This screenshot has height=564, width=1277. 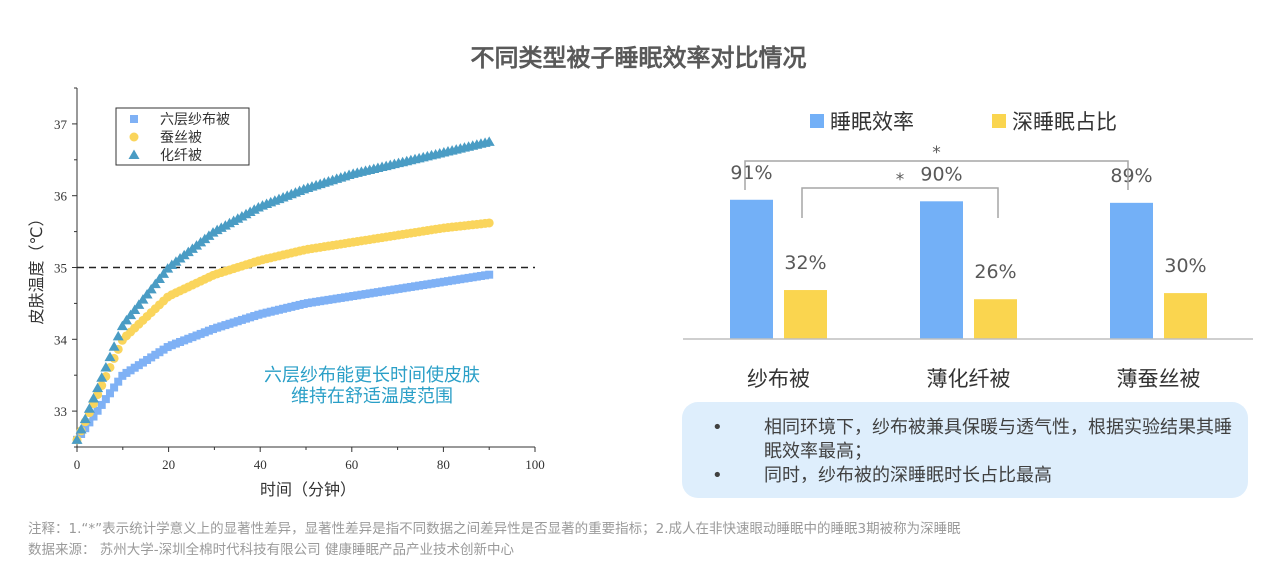 I want to click on y-tick-label: 34, so click(x=61, y=339).